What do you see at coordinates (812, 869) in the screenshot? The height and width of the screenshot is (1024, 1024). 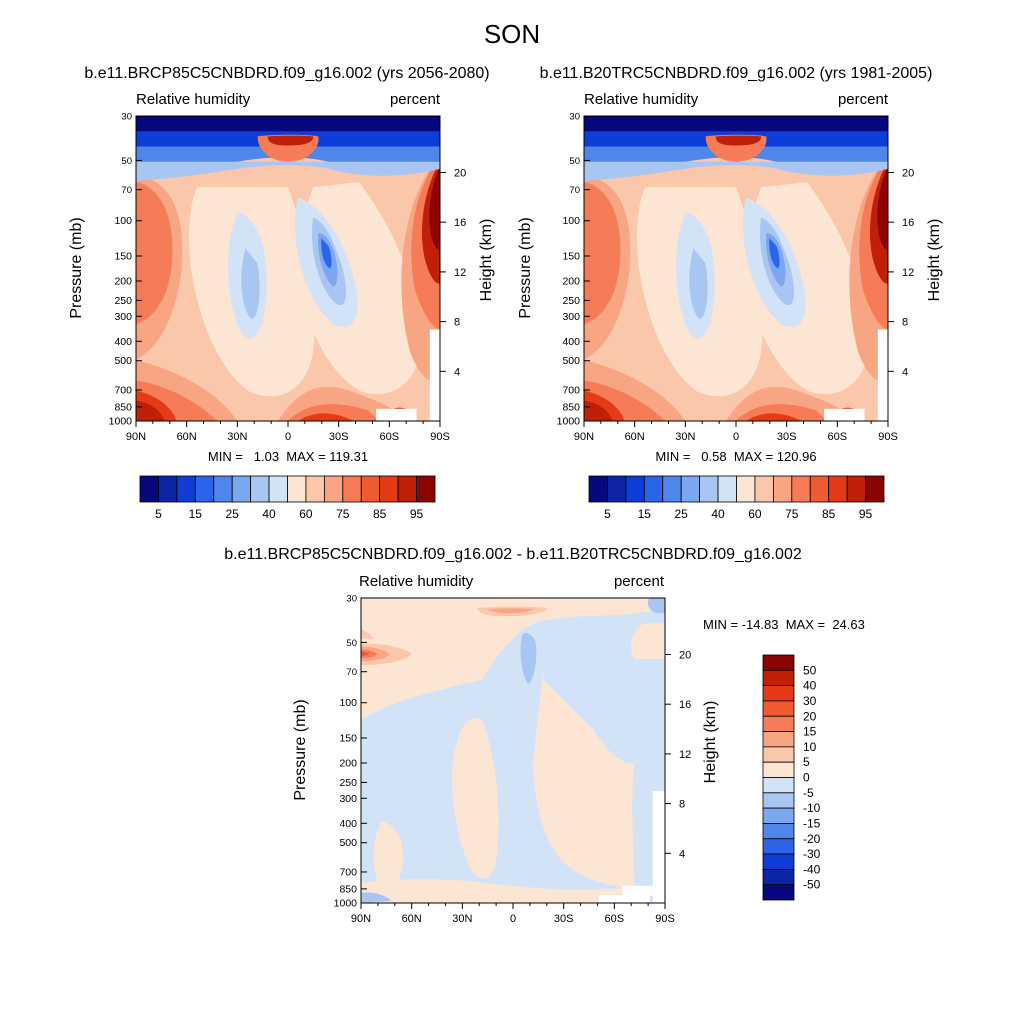 I see `colorbar-label: -40` at bounding box center [812, 869].